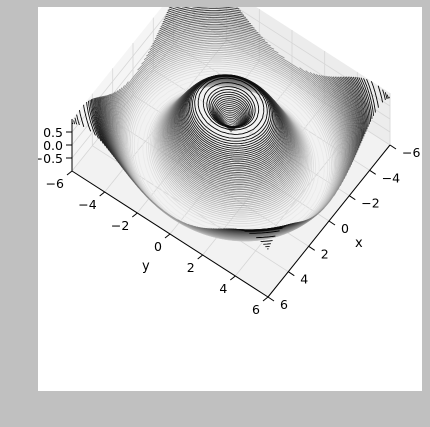  Describe the element at coordinates (256, 309) in the screenshot. I see `y-tick-label: 6` at that location.